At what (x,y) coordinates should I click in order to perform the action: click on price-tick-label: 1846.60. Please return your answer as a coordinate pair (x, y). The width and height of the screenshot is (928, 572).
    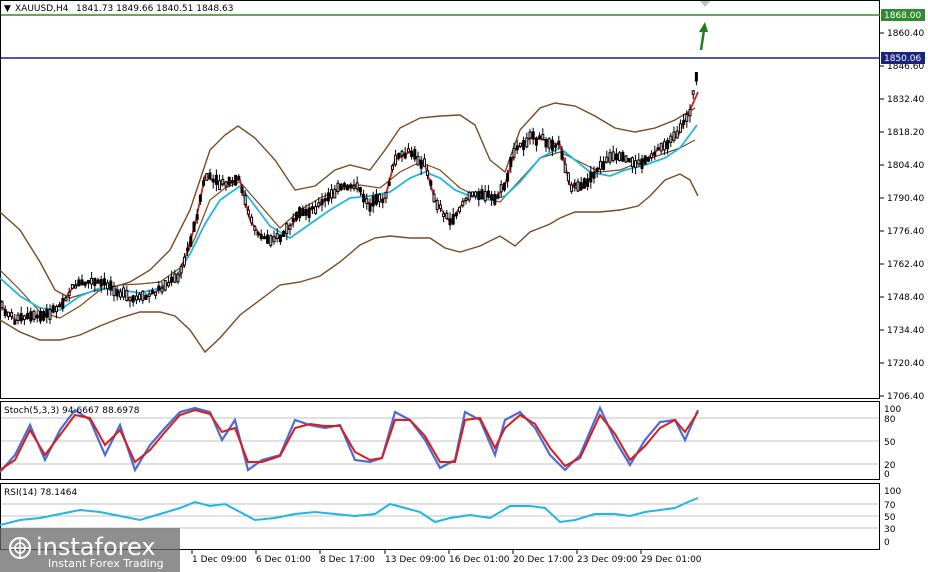
    Looking at the image, I should click on (905, 67).